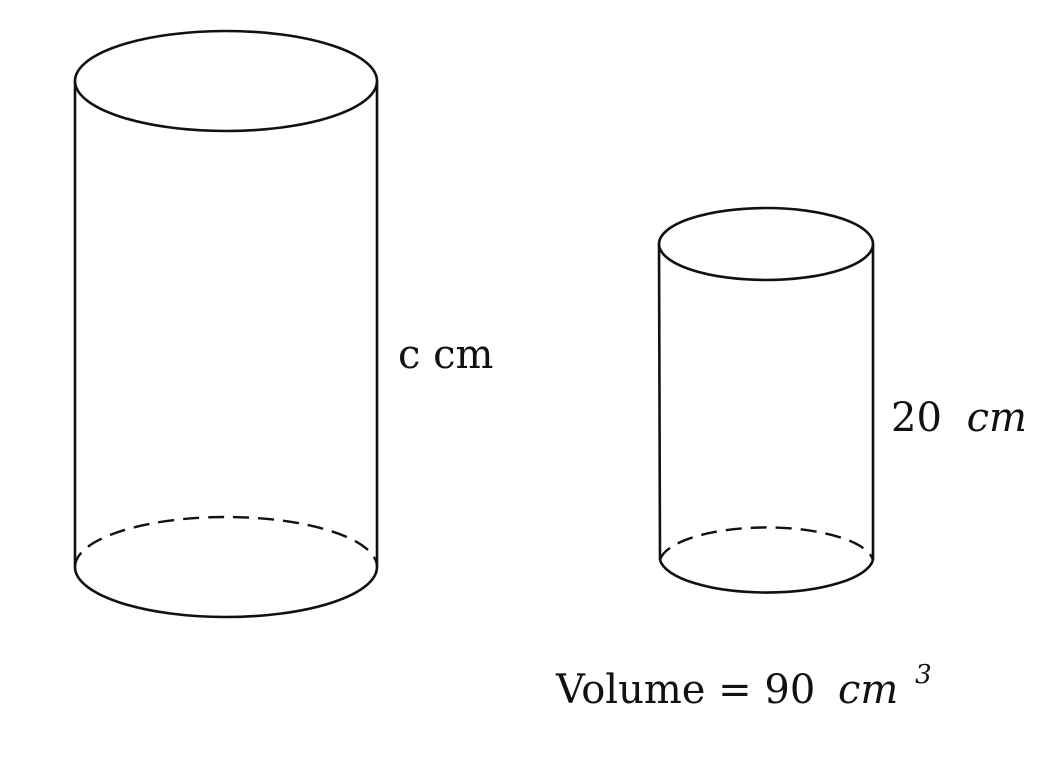  What do you see at coordinates (916, 418) in the screenshot?
I see `small-cylinder-height-value: 20` at bounding box center [916, 418].